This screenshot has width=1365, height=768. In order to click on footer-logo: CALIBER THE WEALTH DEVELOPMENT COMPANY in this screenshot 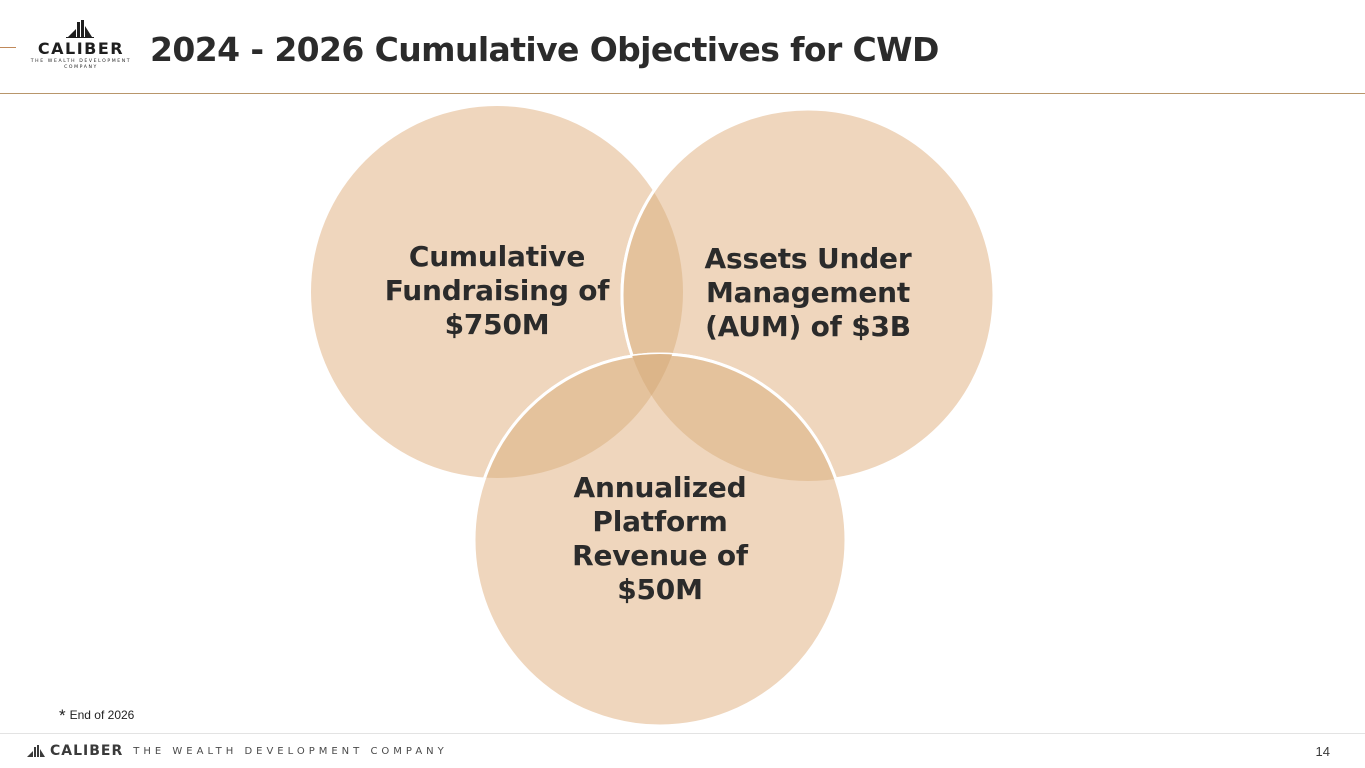, I will do `click(237, 751)`.